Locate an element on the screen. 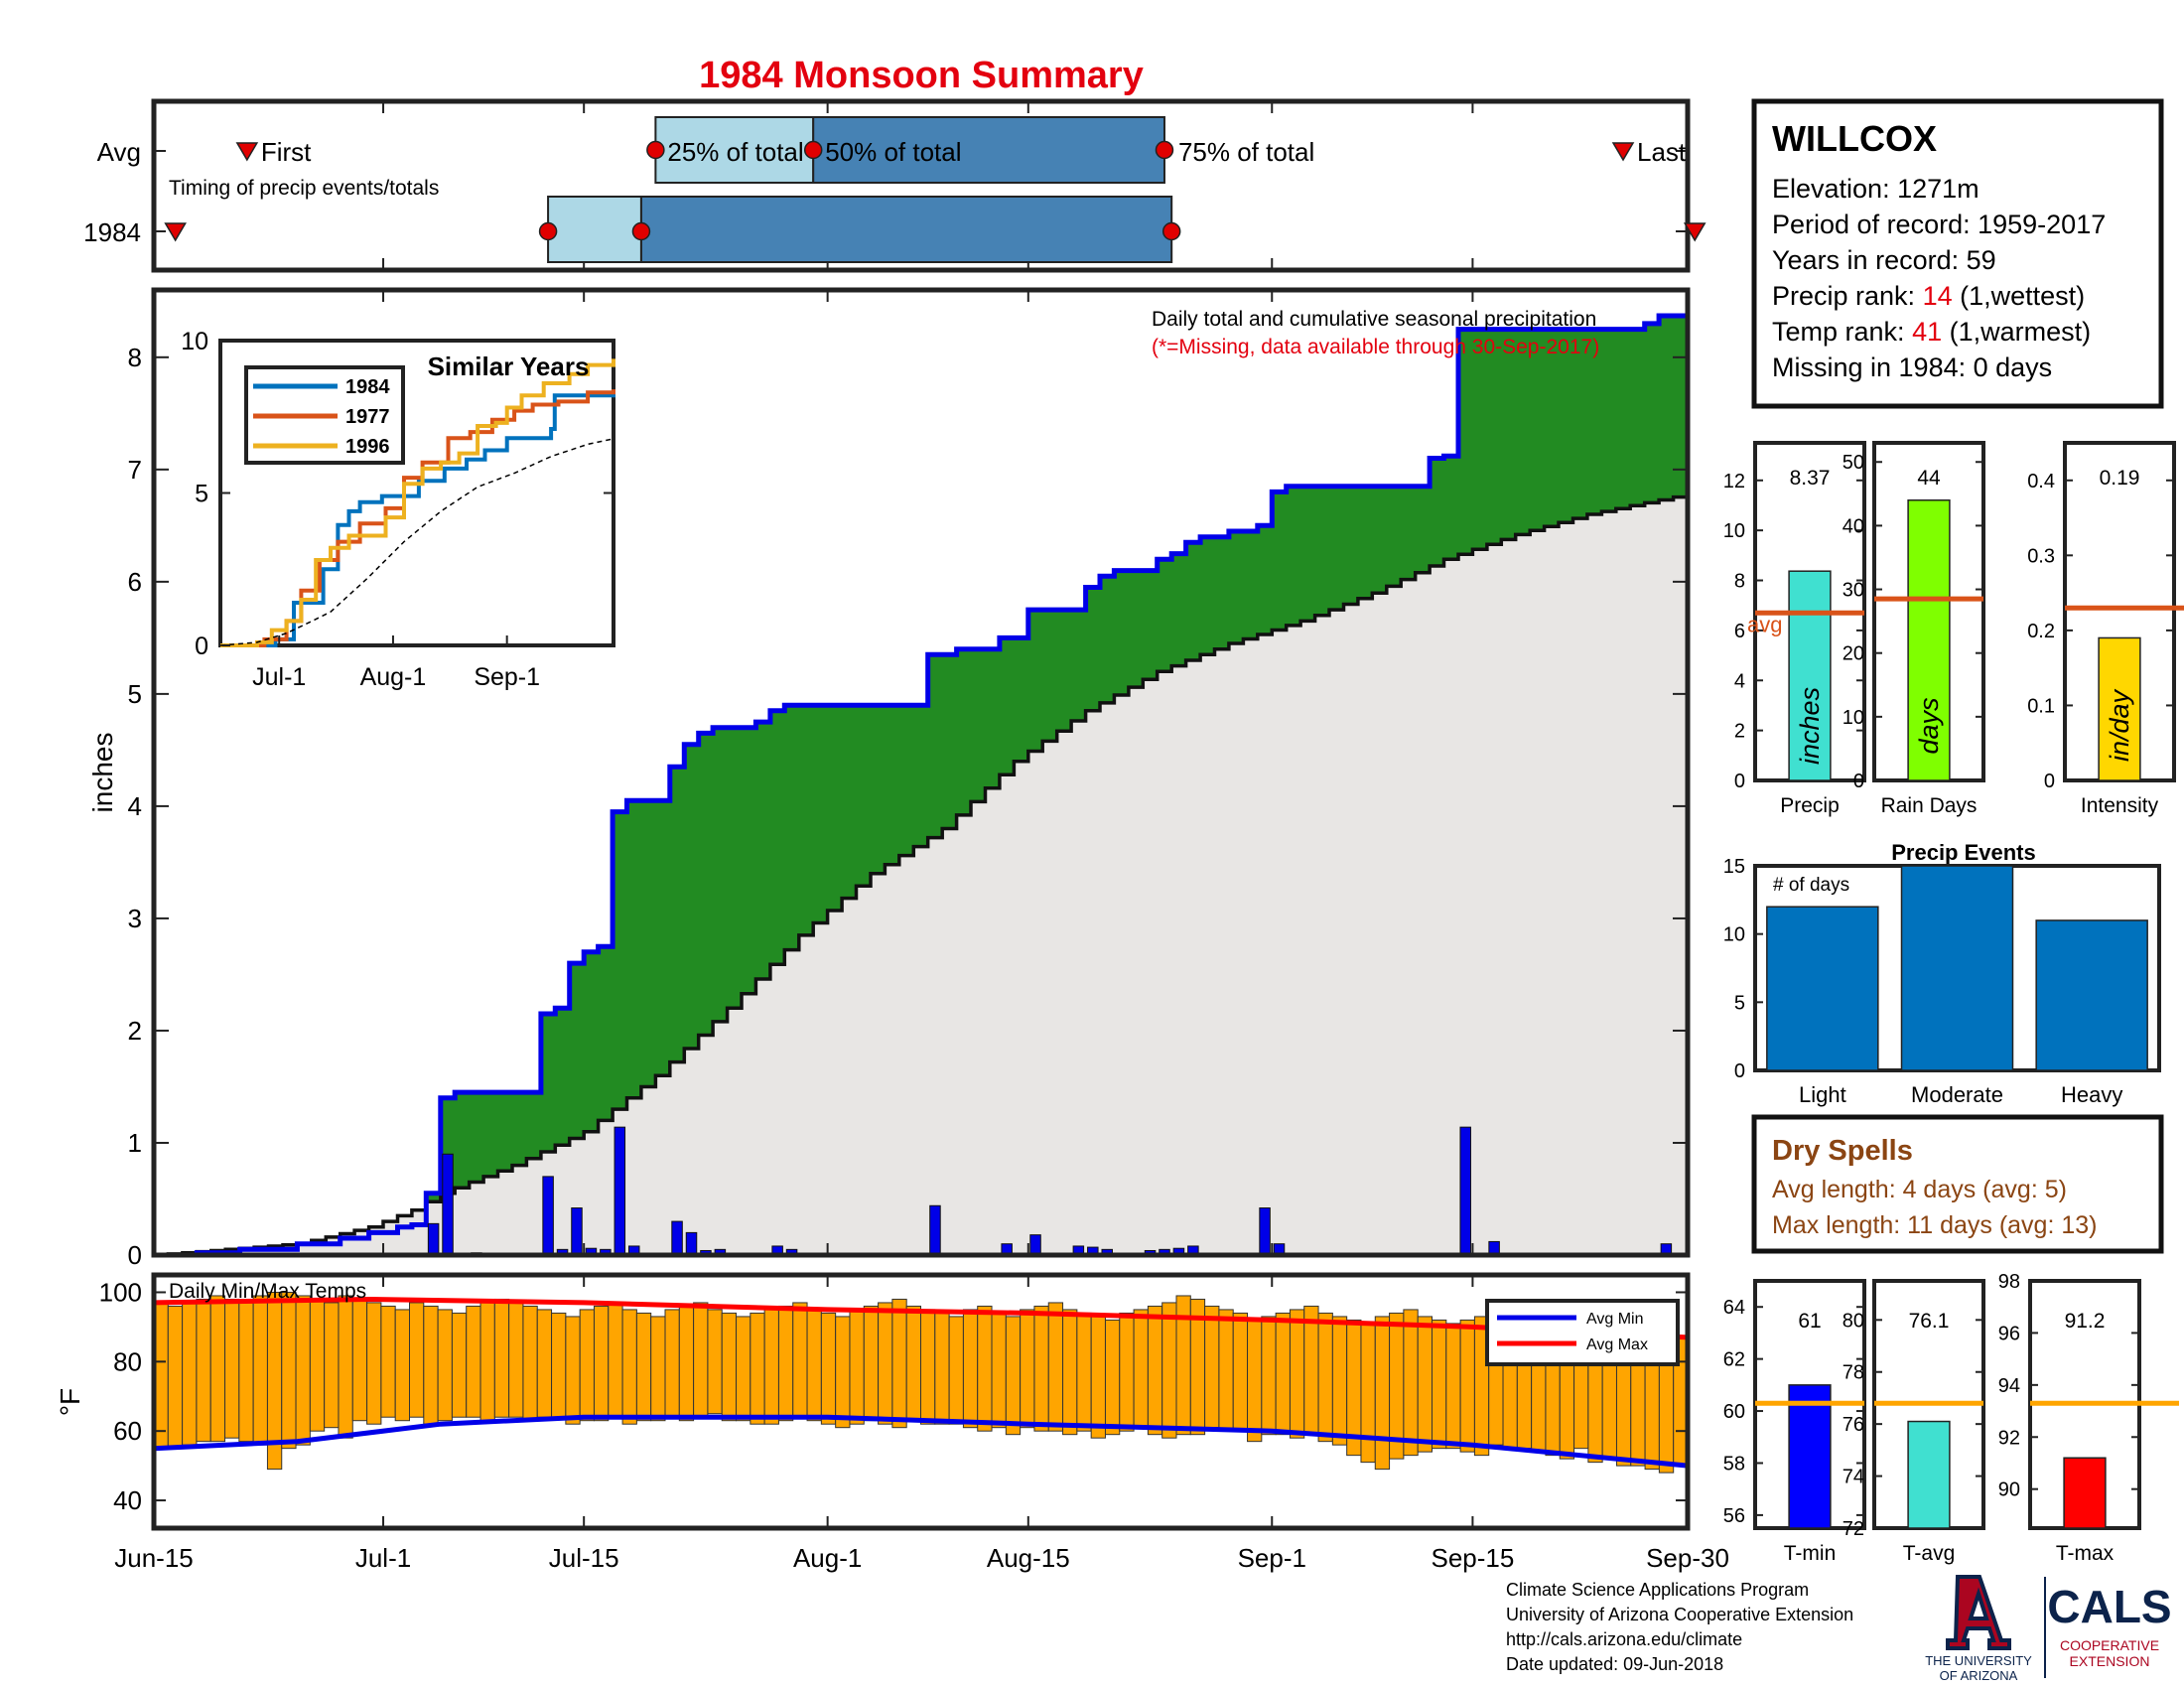 This screenshot has height=1688, width=2184. summary-y-tick-label: 78 is located at coordinates (1853, 1373).